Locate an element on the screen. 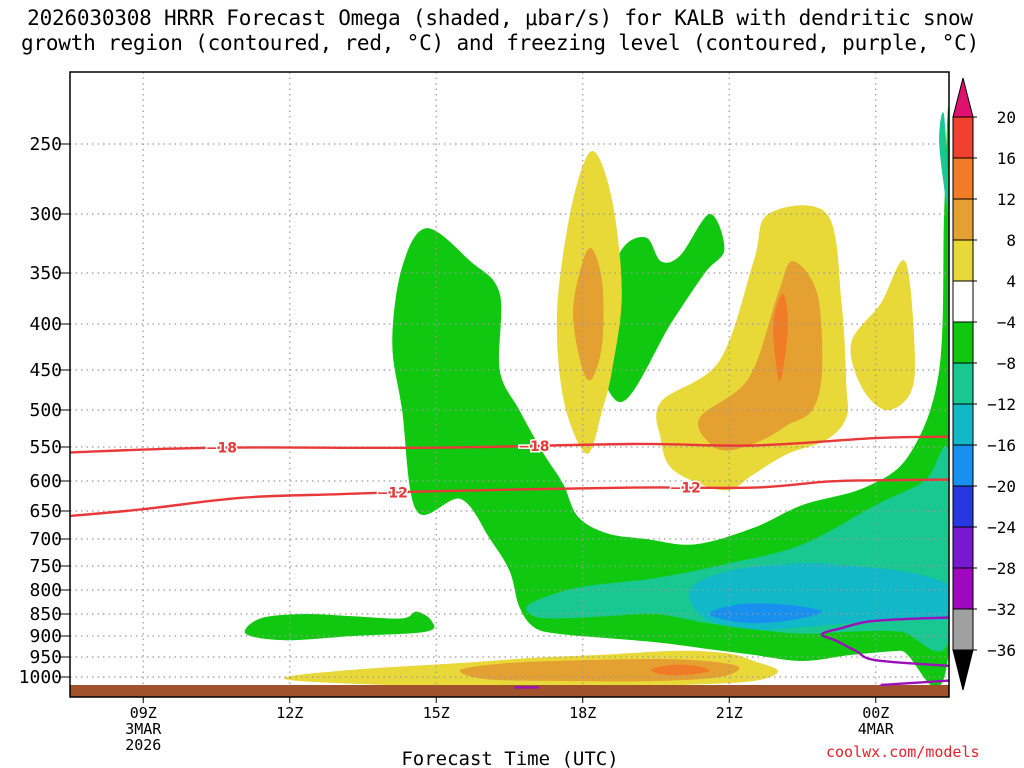 This screenshot has width=1024, height=768. y-tick-label: 450 is located at coordinates (45, 370).